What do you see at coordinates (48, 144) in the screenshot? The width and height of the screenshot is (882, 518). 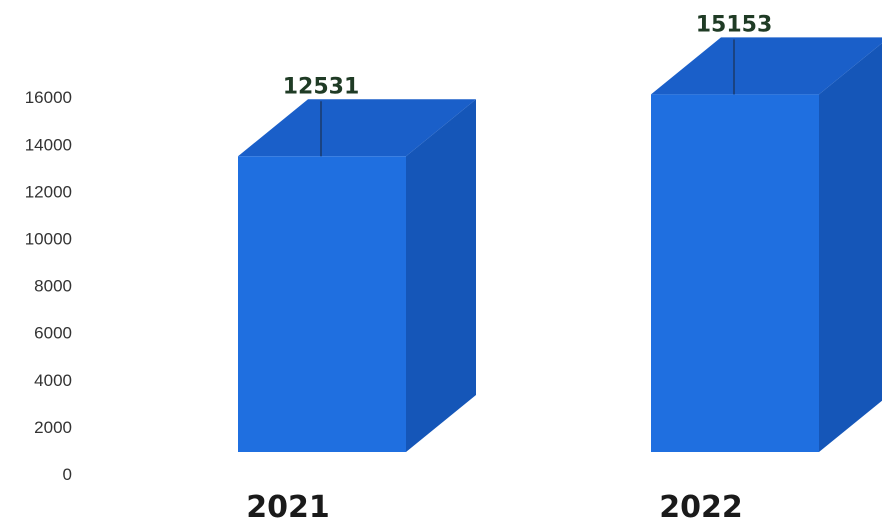 I see `y-tick-label: 14000` at bounding box center [48, 144].